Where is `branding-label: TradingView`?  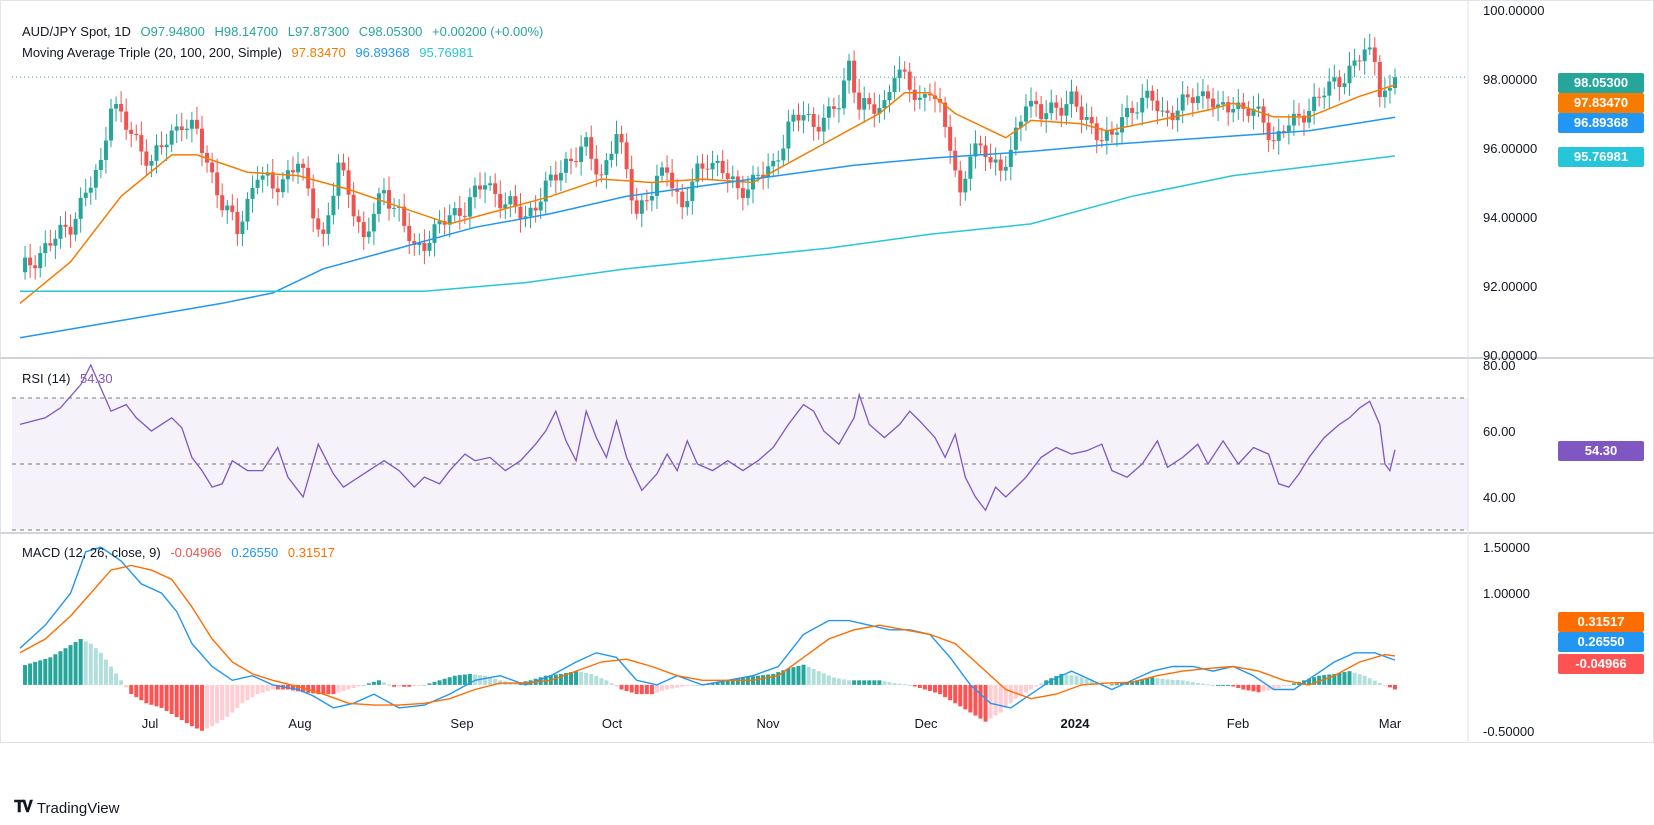
branding-label: TradingView is located at coordinates (78, 808).